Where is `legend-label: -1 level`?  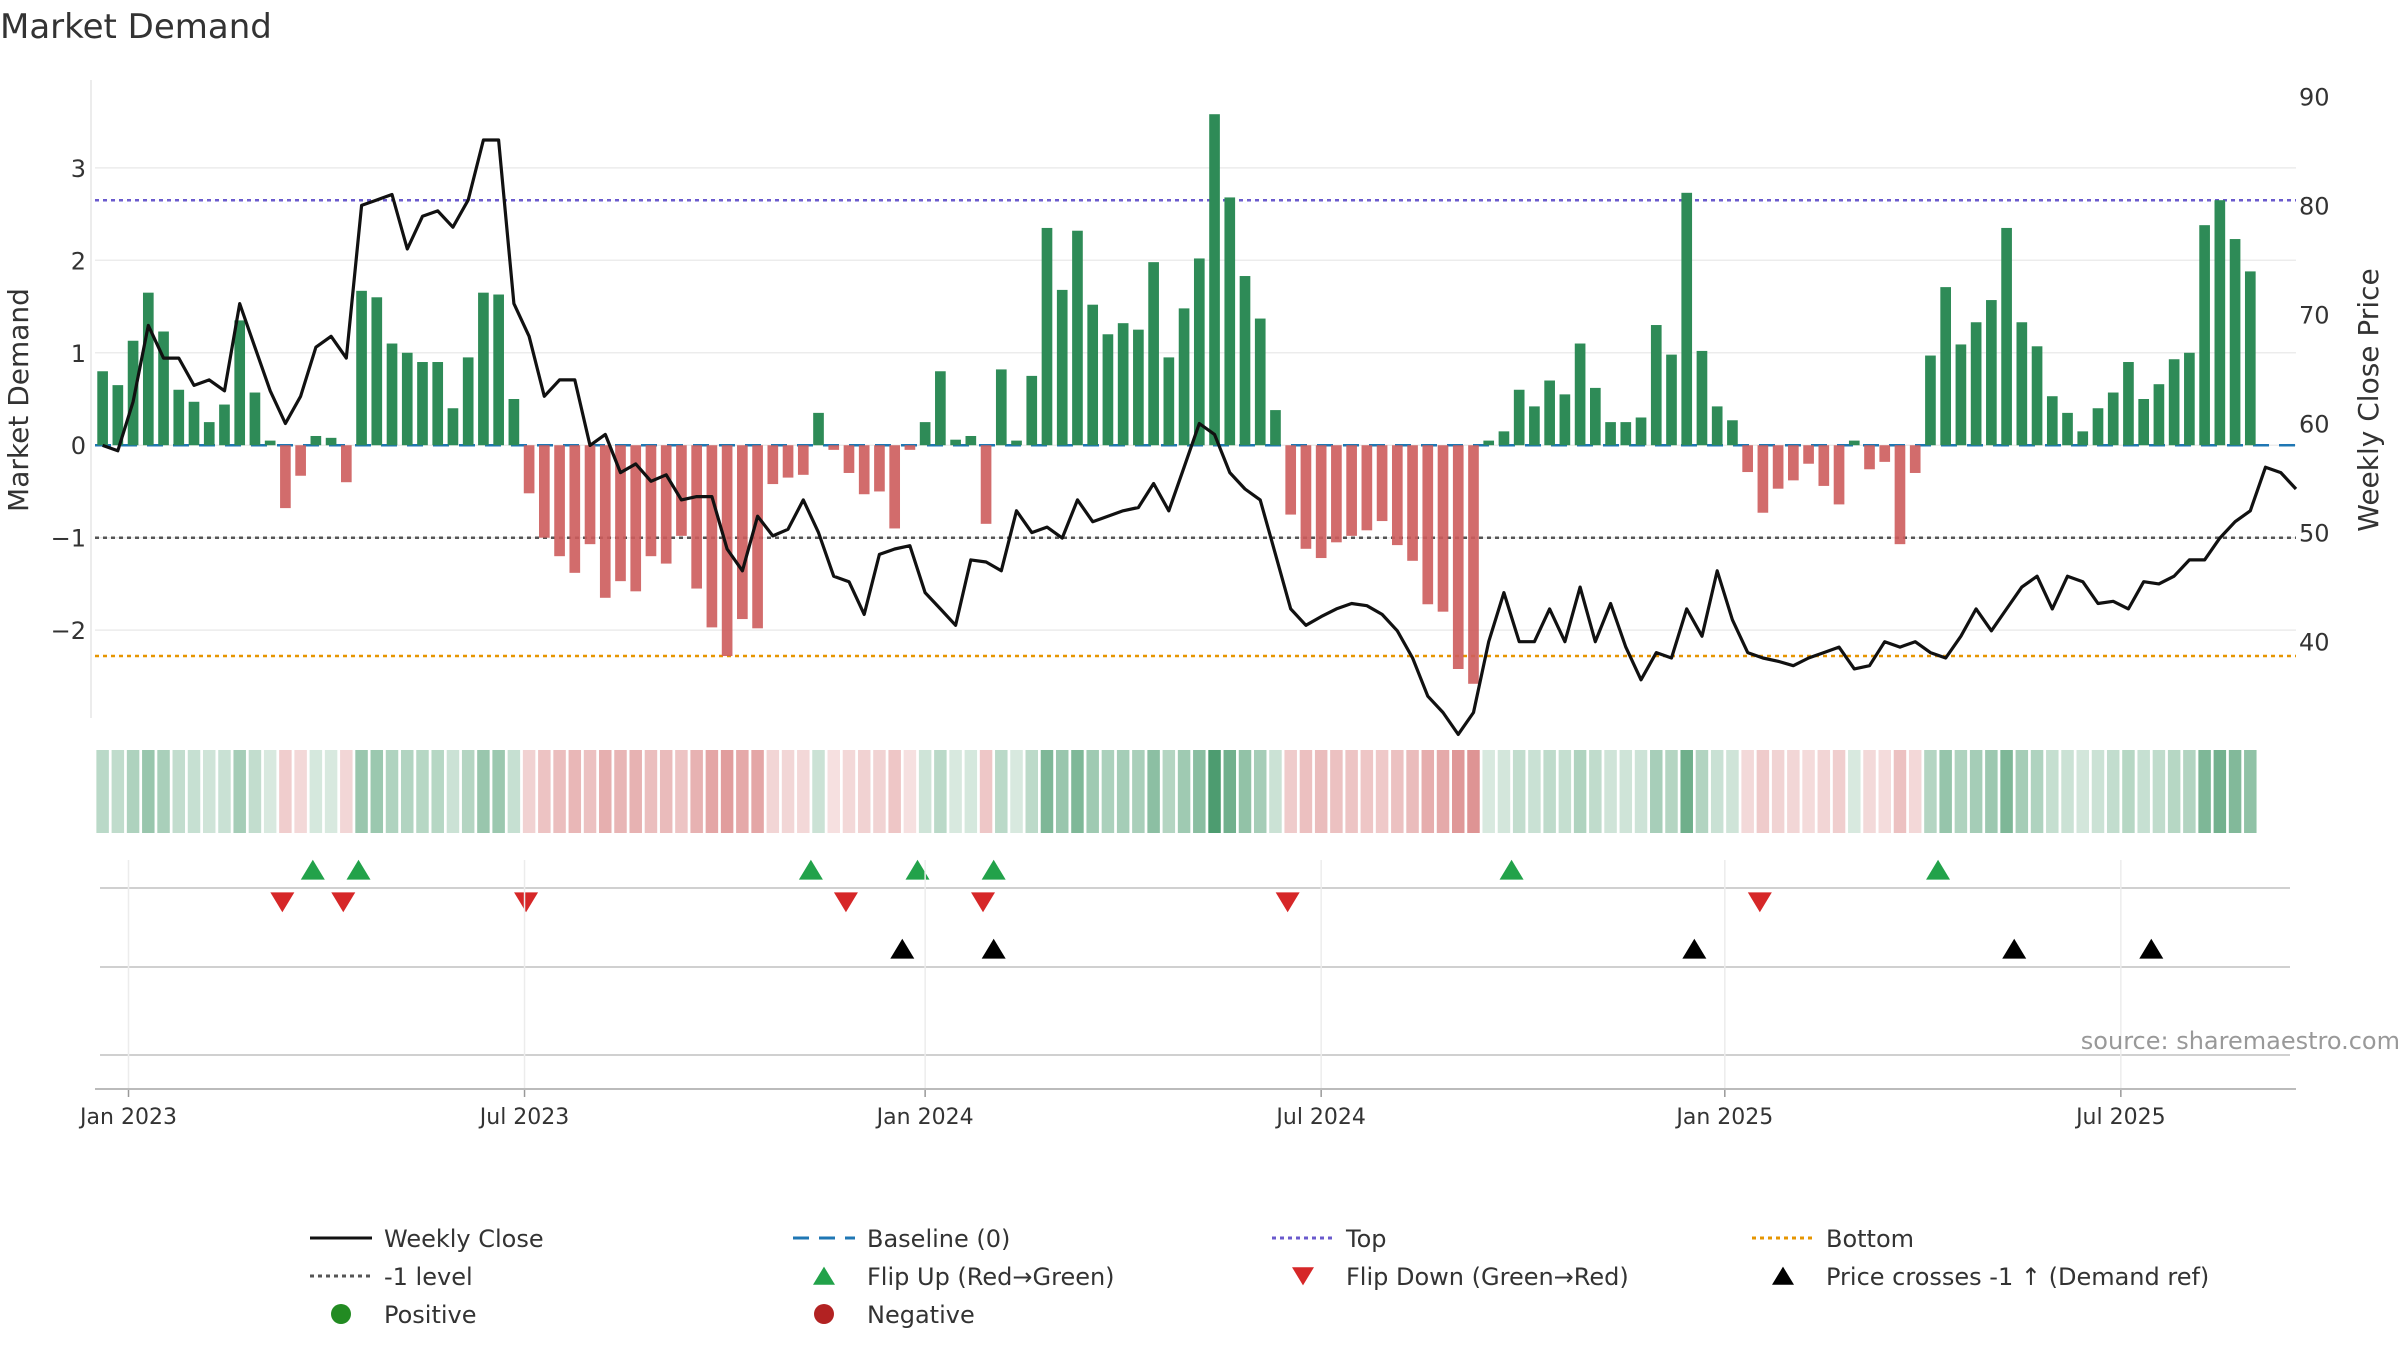 legend-label: -1 level is located at coordinates (428, 1277).